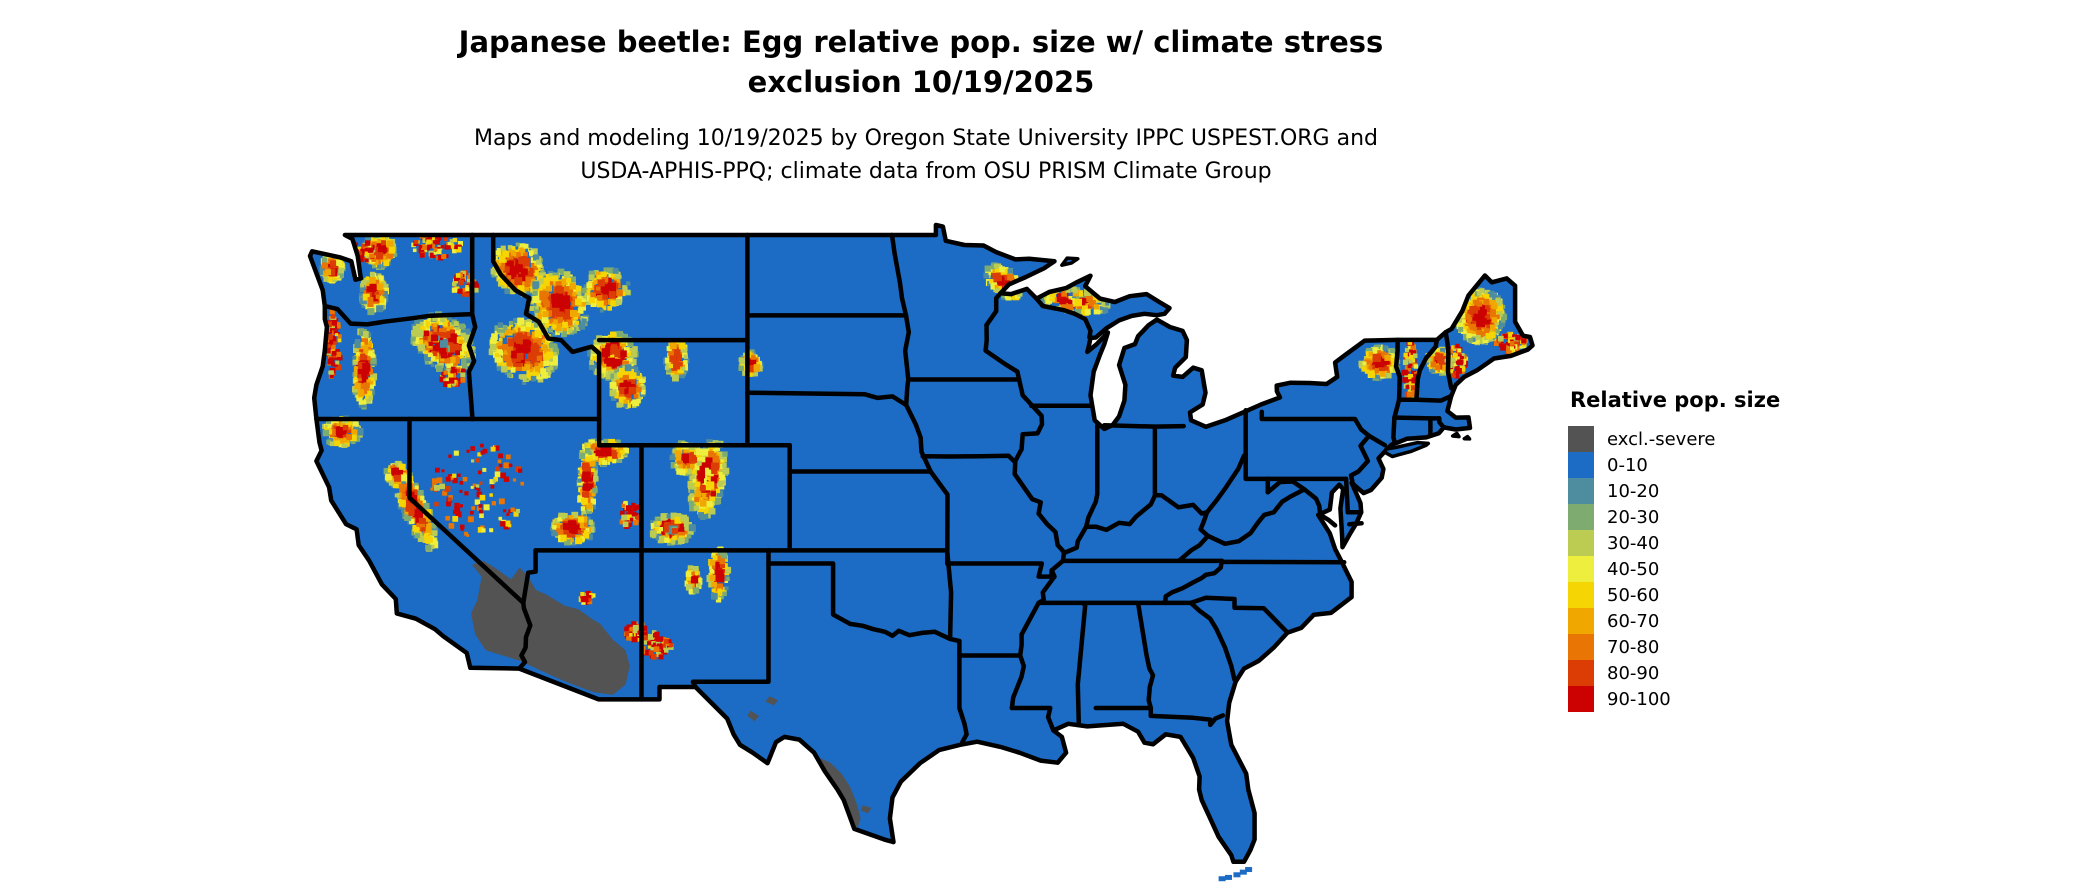 Image resolution: width=2100 pixels, height=892 pixels. What do you see at coordinates (1627, 465) in the screenshot?
I see `legend-label: 0-10` at bounding box center [1627, 465].